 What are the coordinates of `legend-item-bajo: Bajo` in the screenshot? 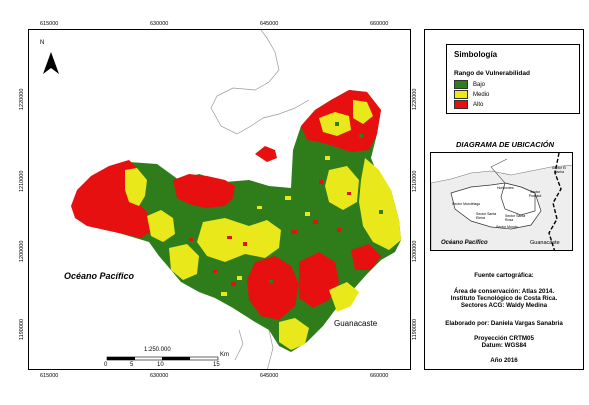 It's located at (469, 84).